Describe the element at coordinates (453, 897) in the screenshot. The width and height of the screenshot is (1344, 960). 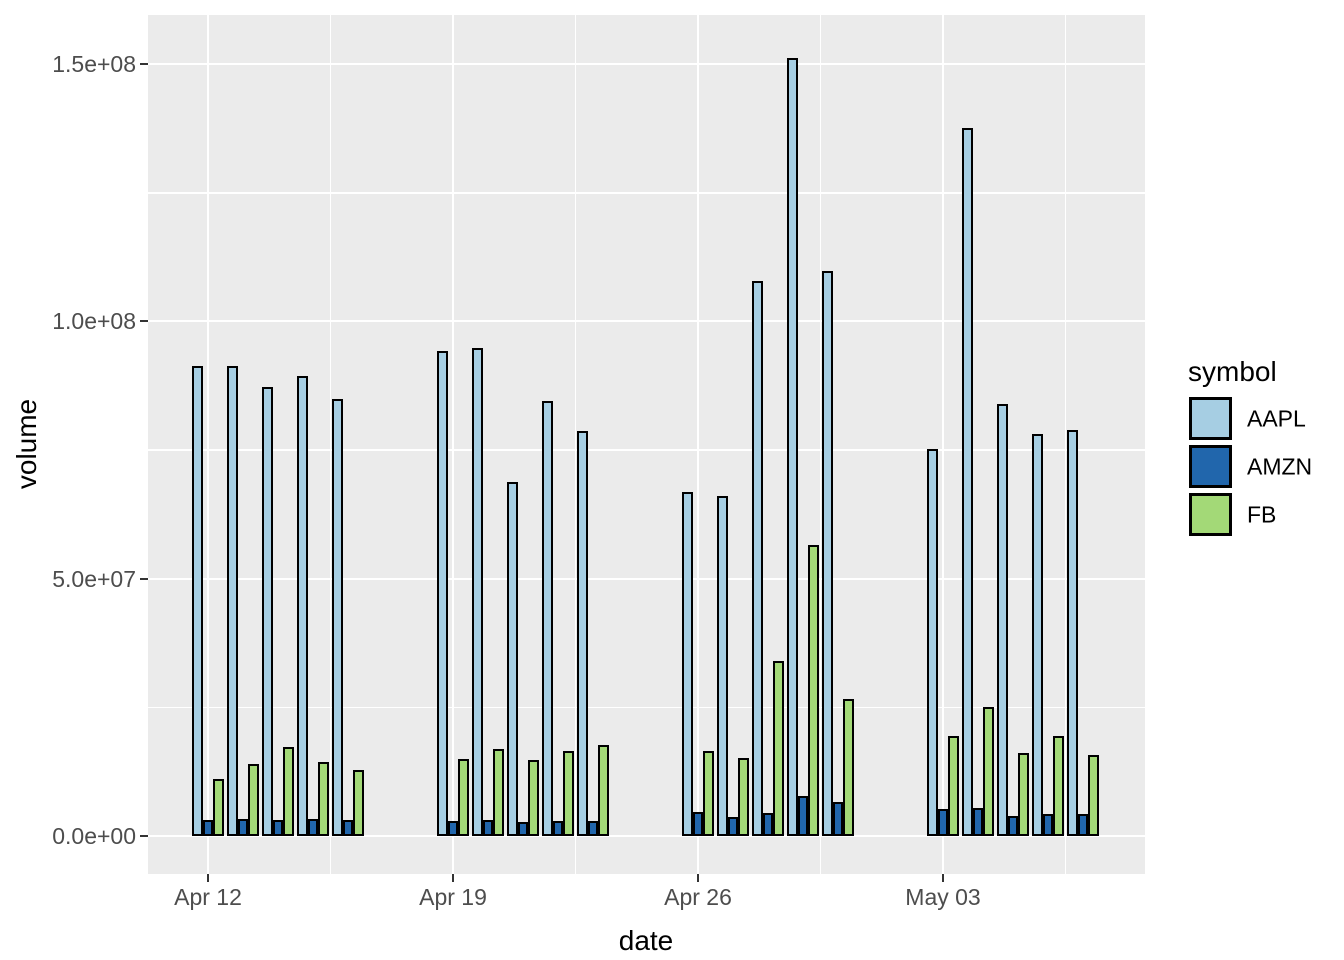
I see `x-tick-label: Apr 19` at that location.